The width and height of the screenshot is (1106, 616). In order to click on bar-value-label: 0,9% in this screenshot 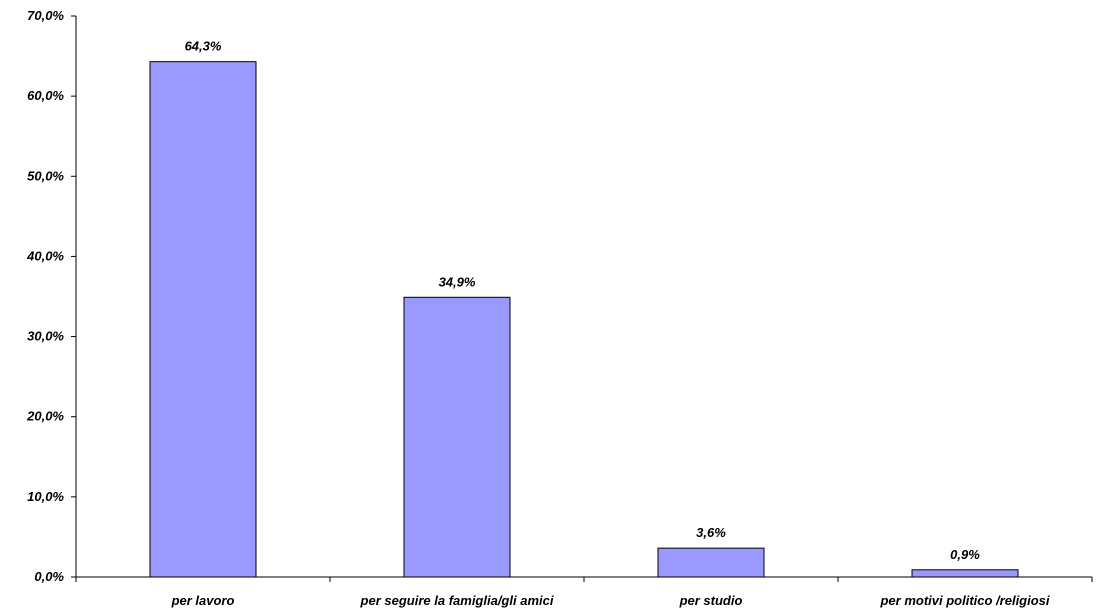, I will do `click(965, 554)`.